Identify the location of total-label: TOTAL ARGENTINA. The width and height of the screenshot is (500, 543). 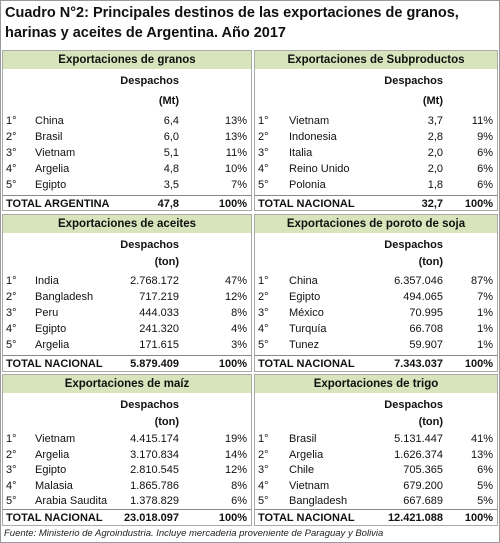
(58, 204).